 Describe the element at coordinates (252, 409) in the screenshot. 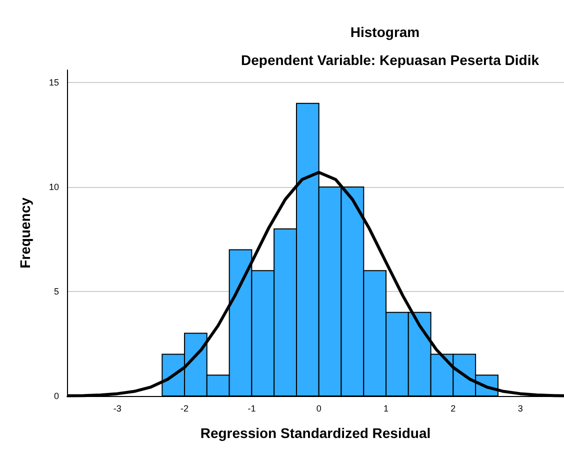

I see `x-tick-label: -1` at that location.